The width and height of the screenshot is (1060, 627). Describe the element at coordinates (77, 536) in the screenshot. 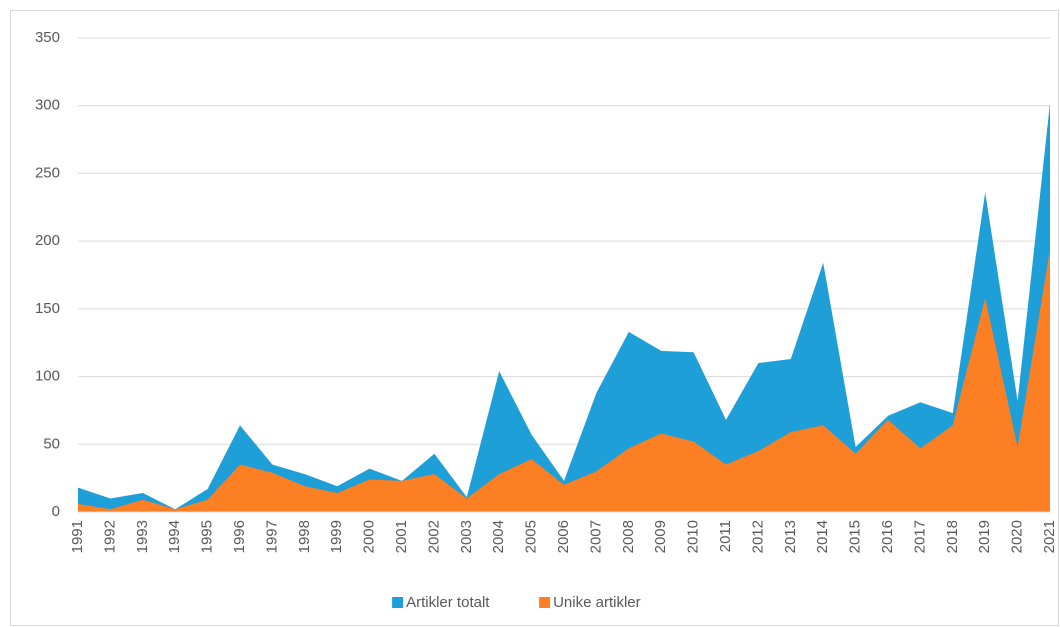

I see `x-tick-label: 1991` at that location.